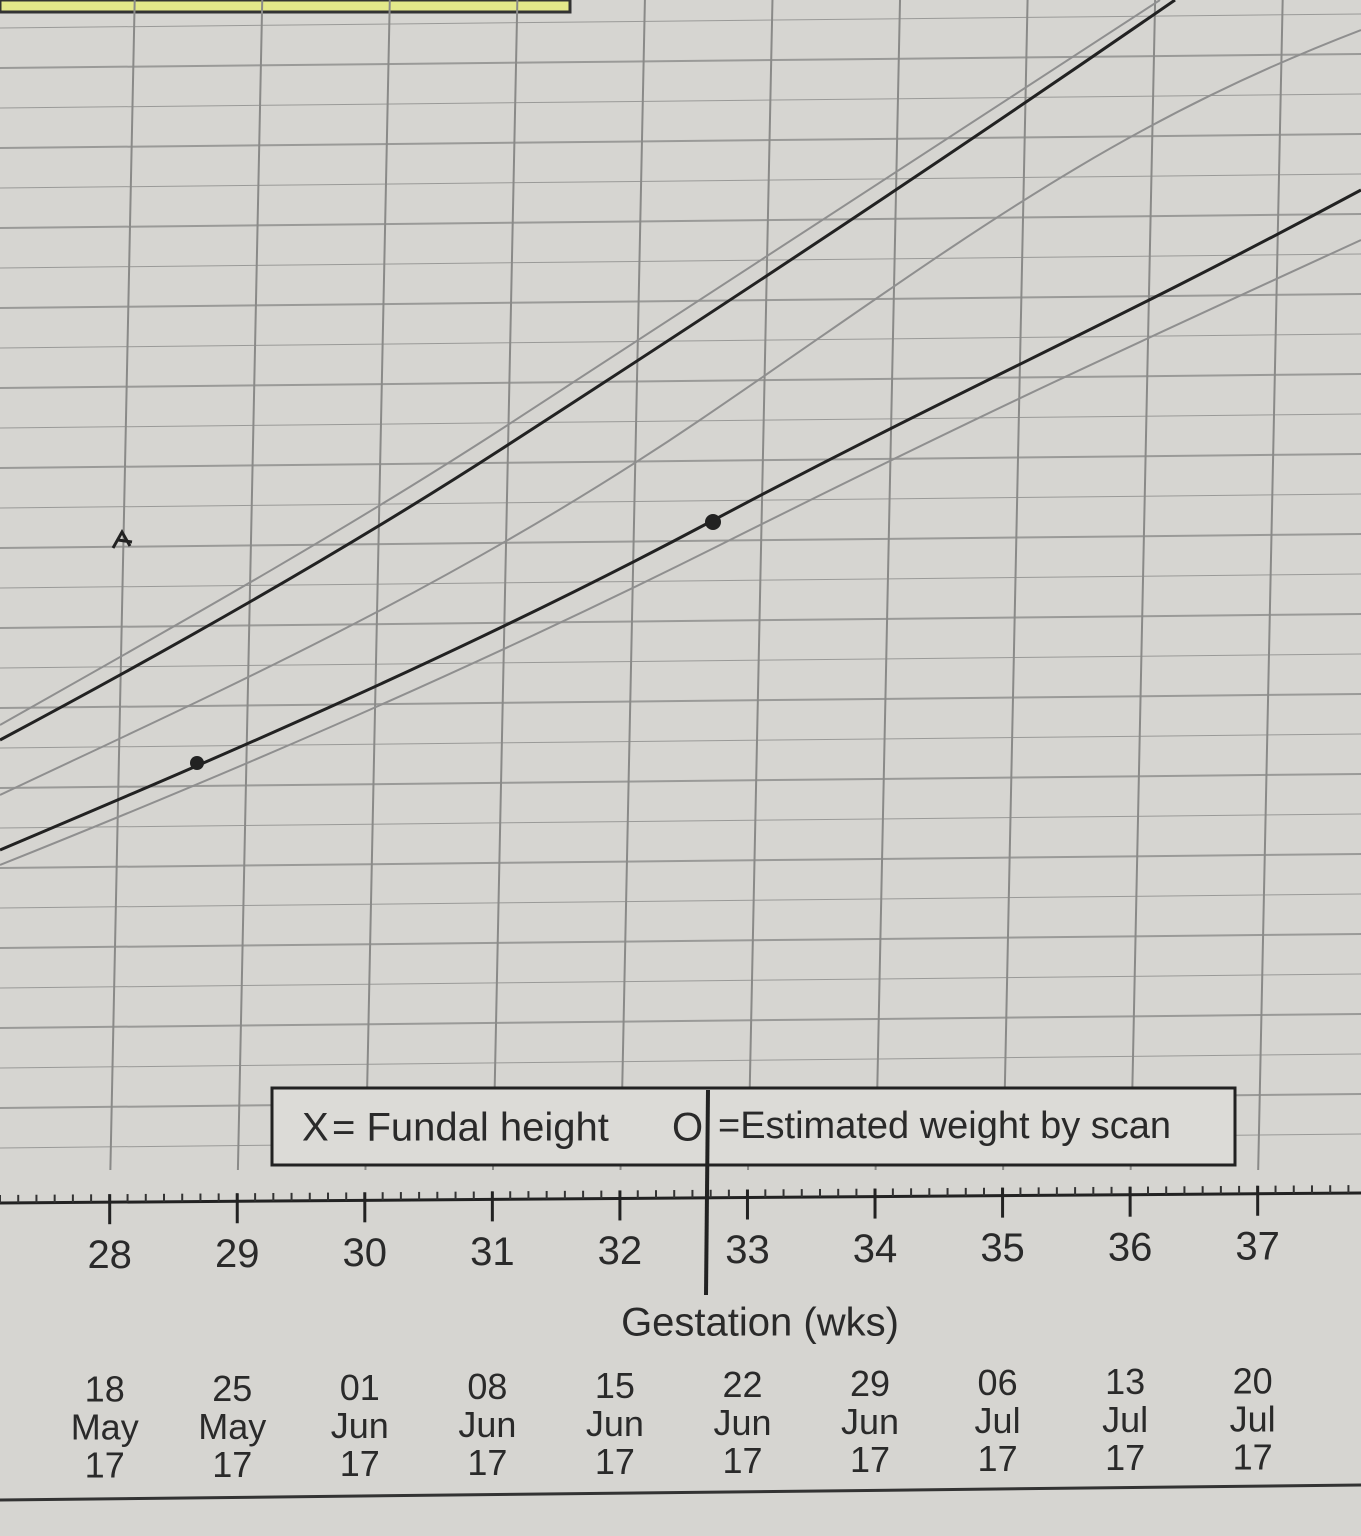  Describe the element at coordinates (232, 1388) in the screenshot. I see `date-label: 25` at that location.